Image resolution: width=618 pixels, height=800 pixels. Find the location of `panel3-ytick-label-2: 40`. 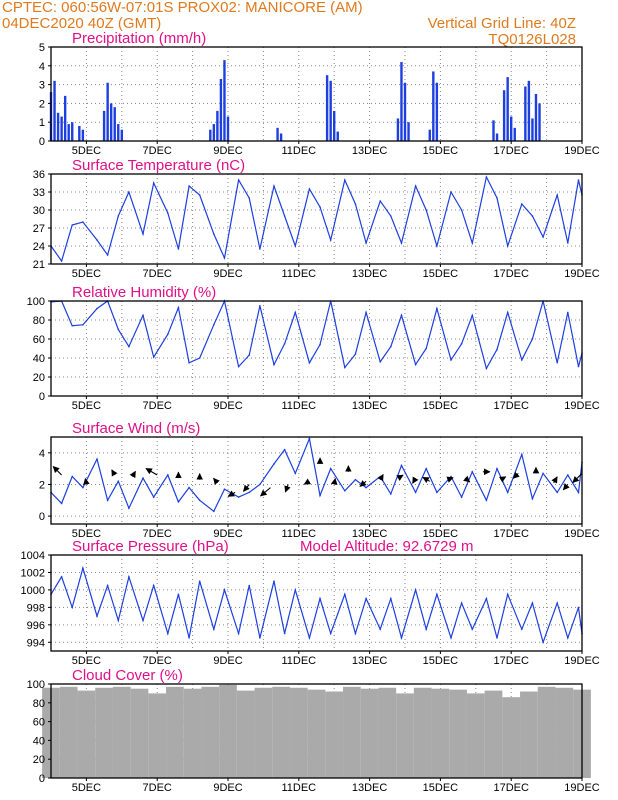

panel3-ytick-label-2: 40 is located at coordinates (39, 359).